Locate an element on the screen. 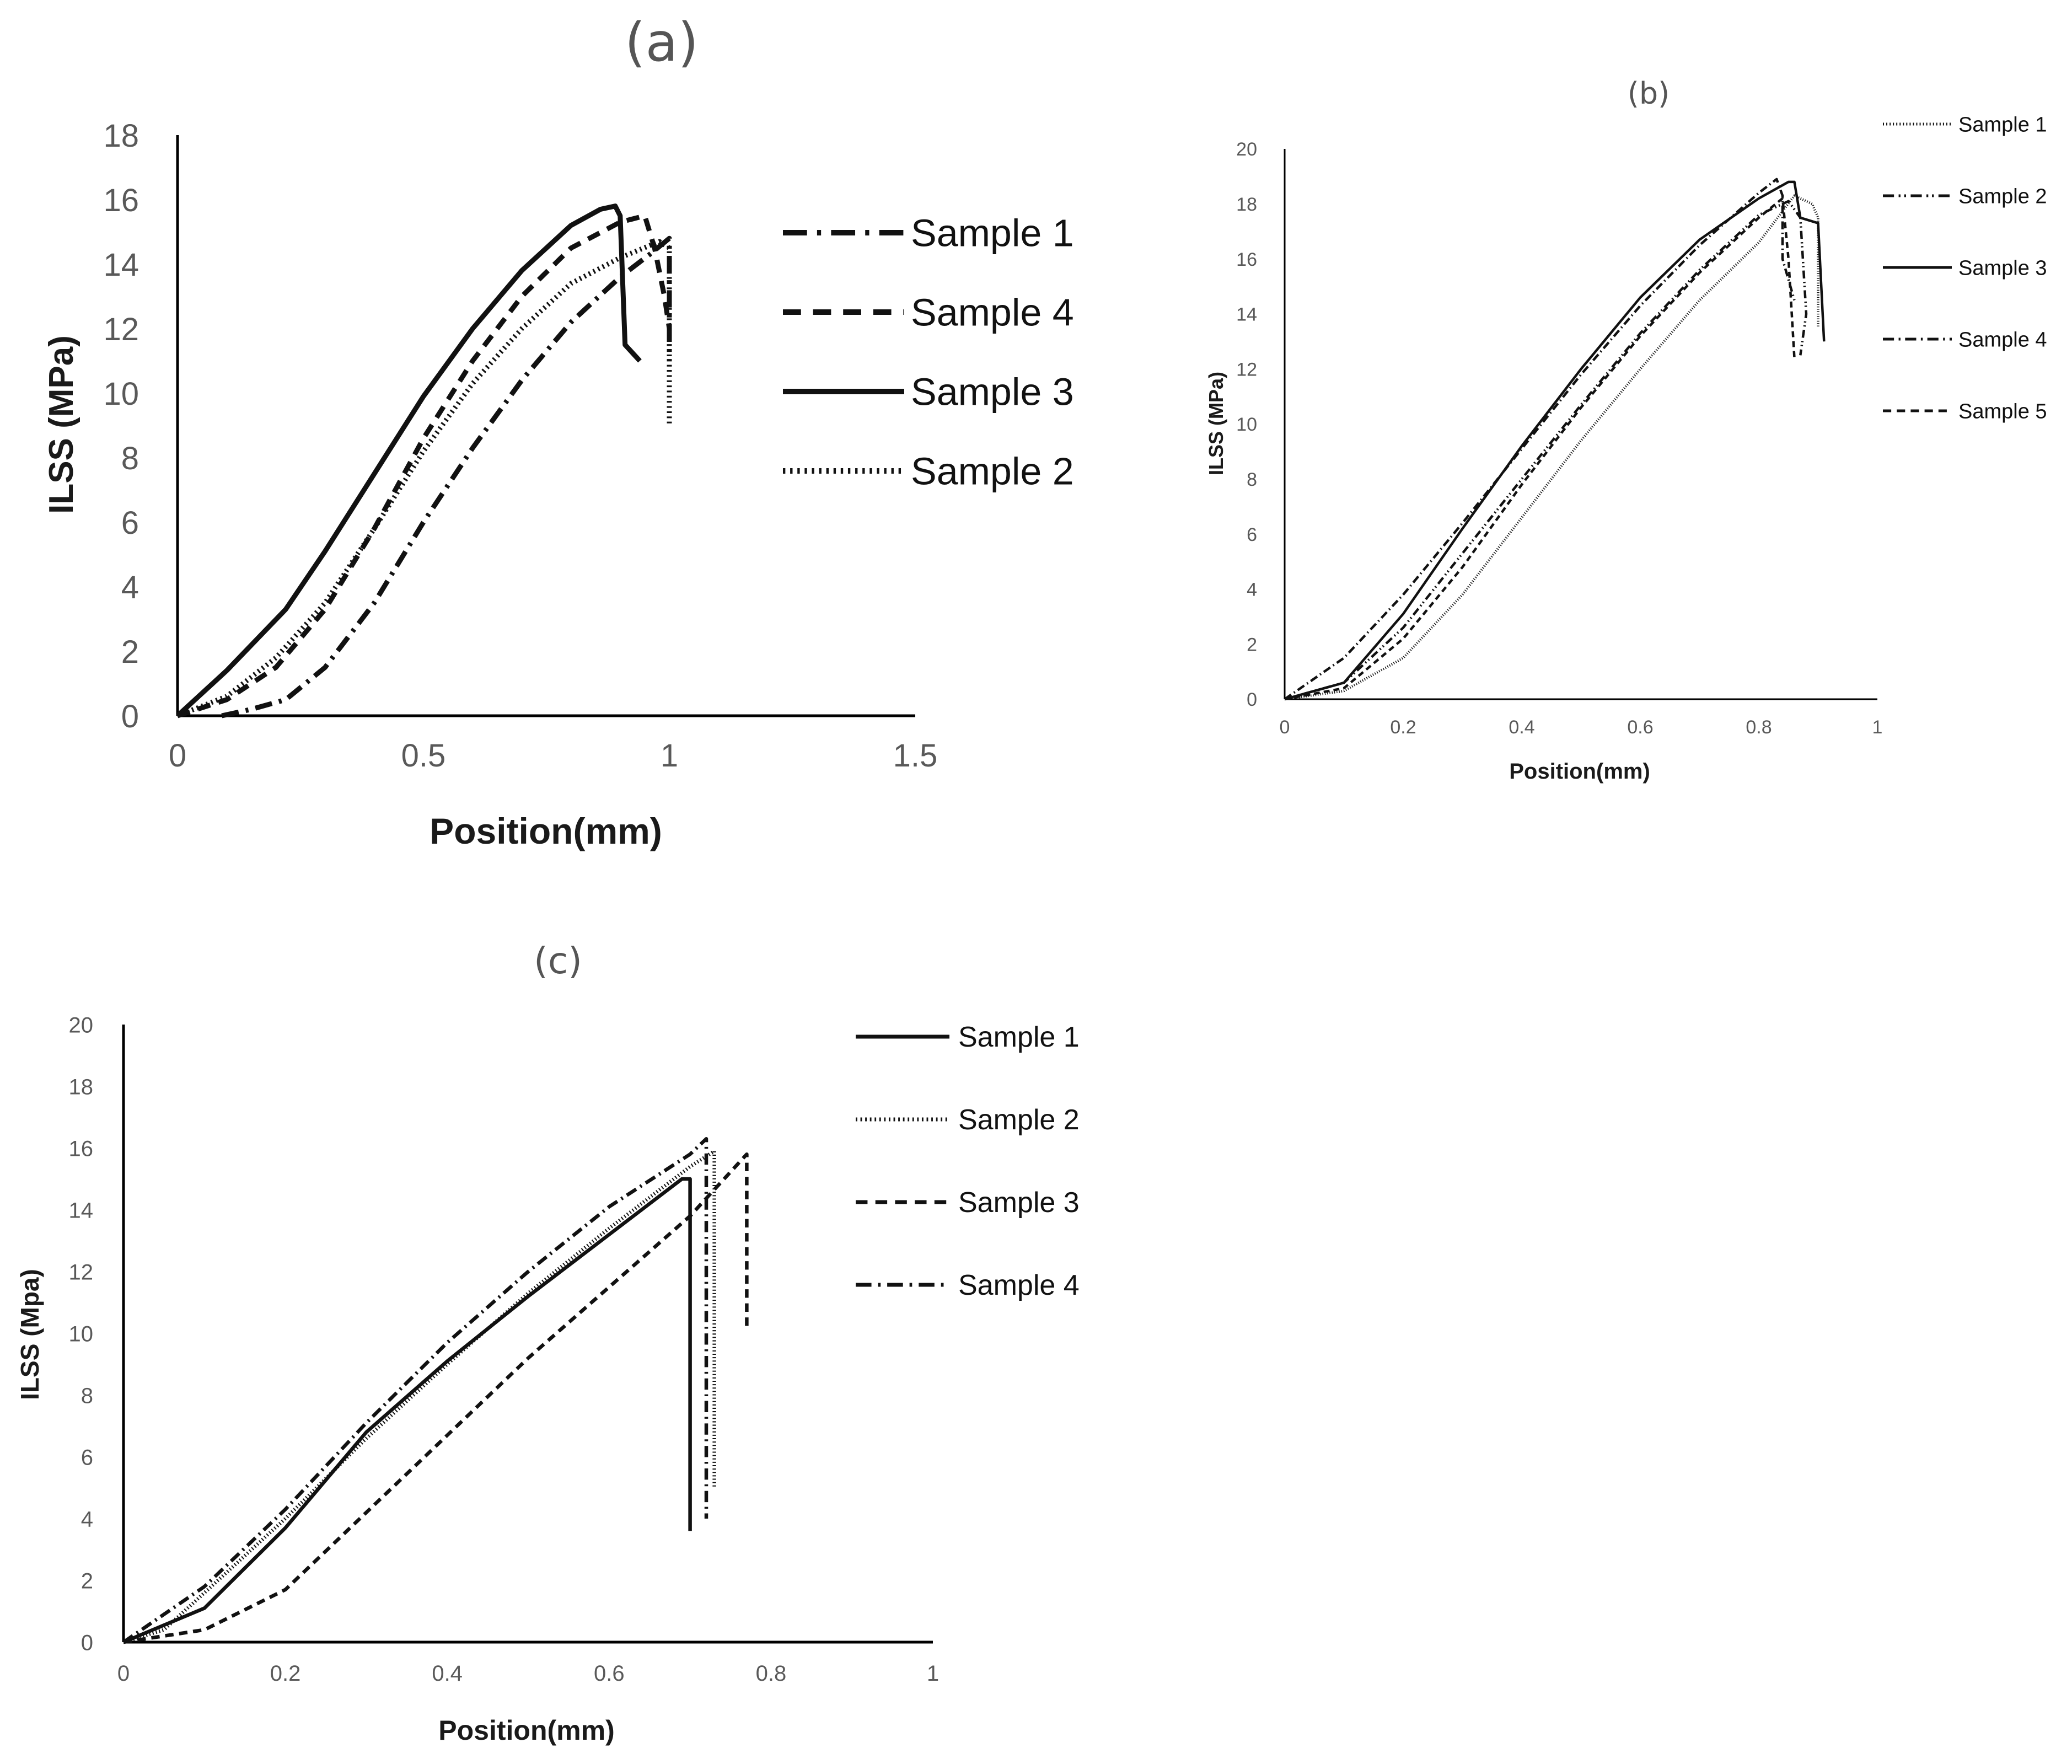 This screenshot has height=1764, width=2072. x-tick-label: 0.5 is located at coordinates (423, 756).